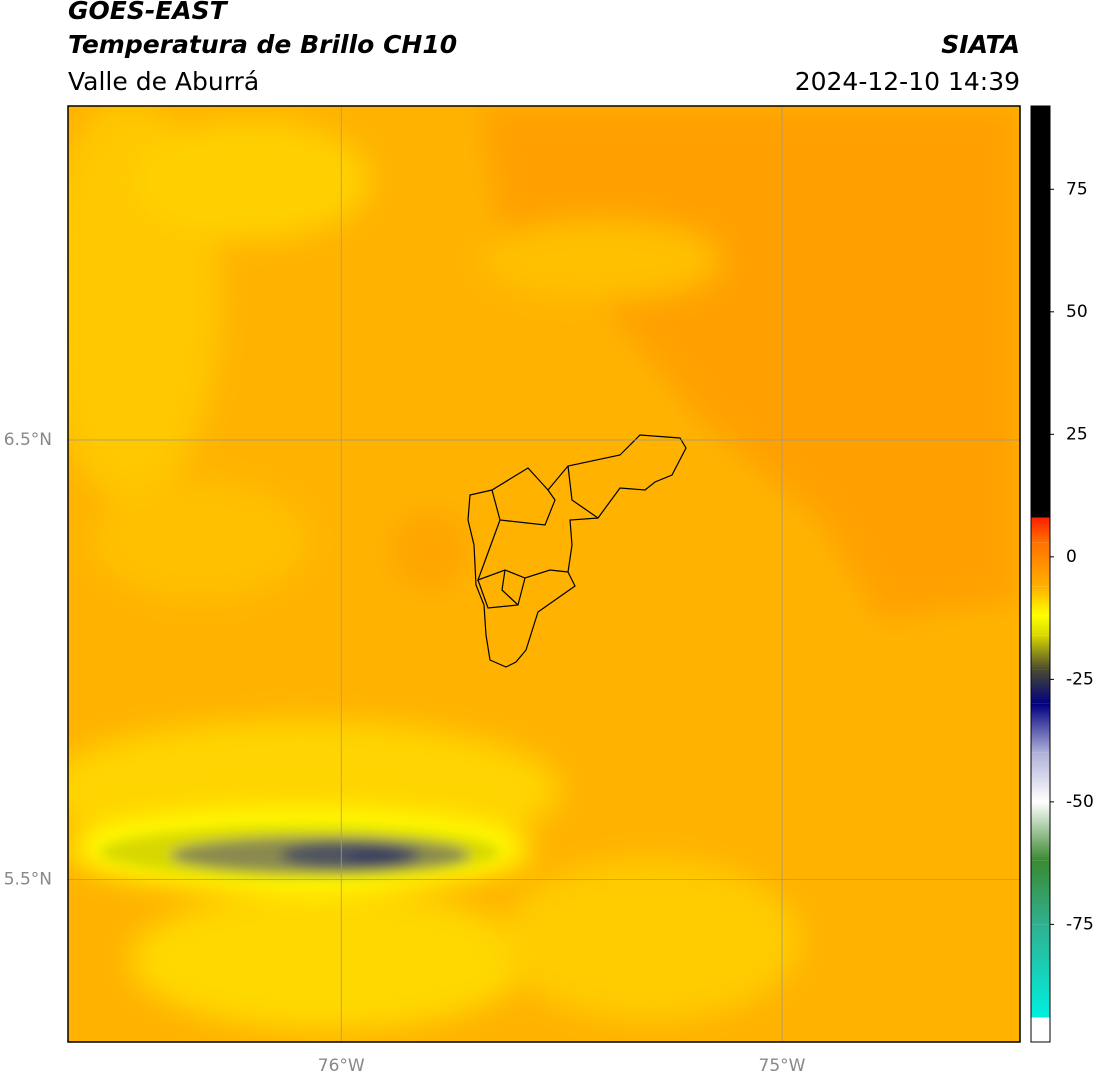  What do you see at coordinates (1077, 434) in the screenshot?
I see `colorbar-tick-label: 25` at bounding box center [1077, 434].